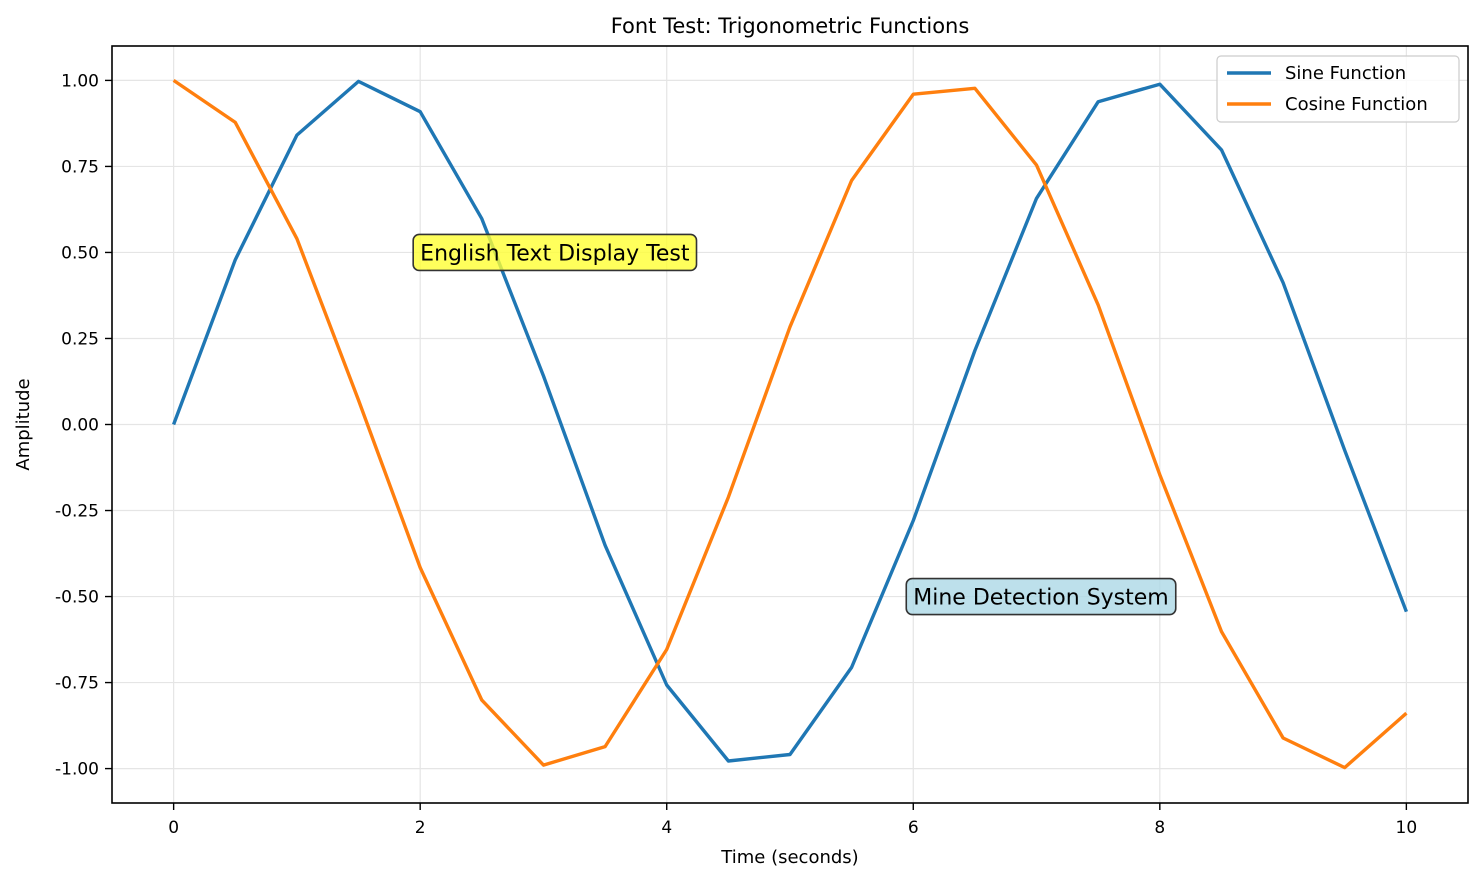 This screenshot has width=1483, height=882. Describe the element at coordinates (77, 512) in the screenshot. I see `y-tick-label: -0.25` at that location.